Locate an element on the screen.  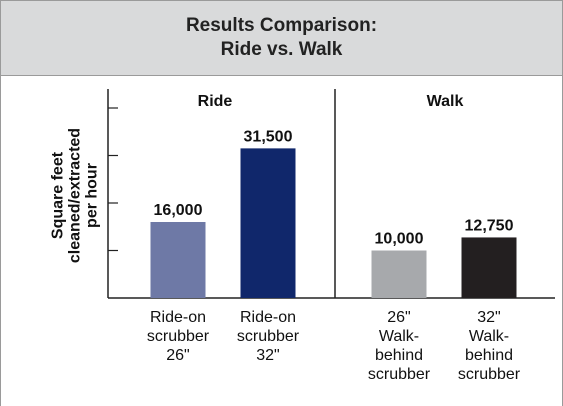
value-label: 31,500 is located at coordinates (268, 136).